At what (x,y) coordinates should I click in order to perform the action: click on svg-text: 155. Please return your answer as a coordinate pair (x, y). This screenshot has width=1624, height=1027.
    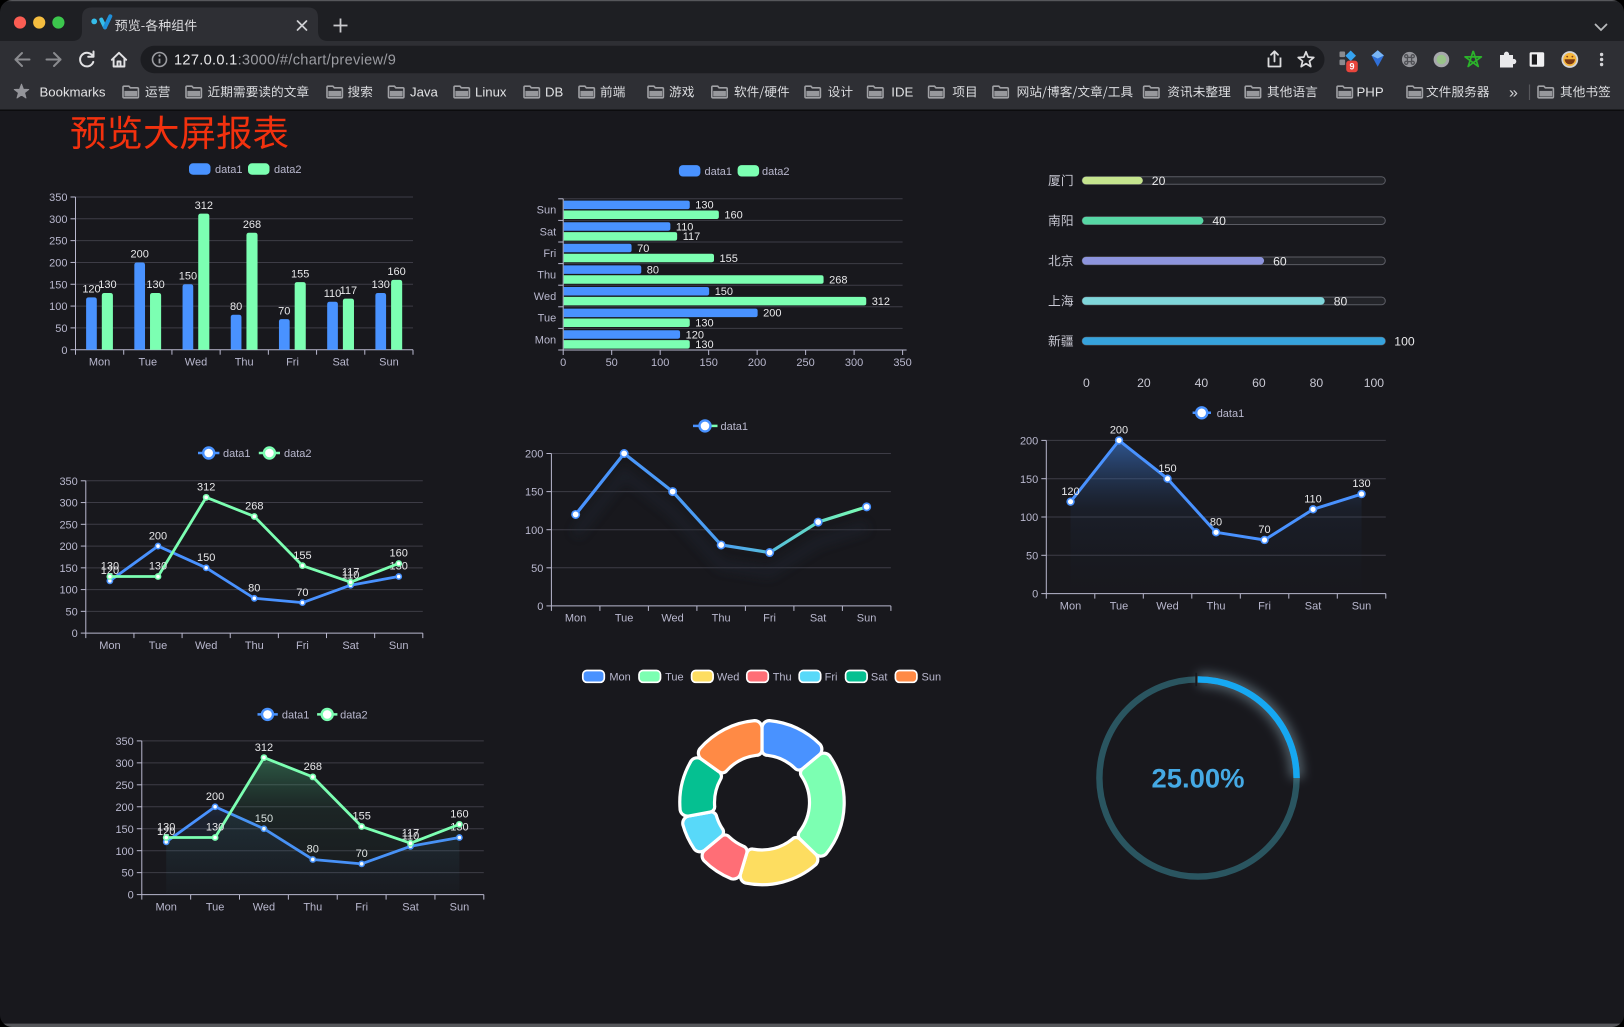
    Looking at the image, I should click on (729, 259).